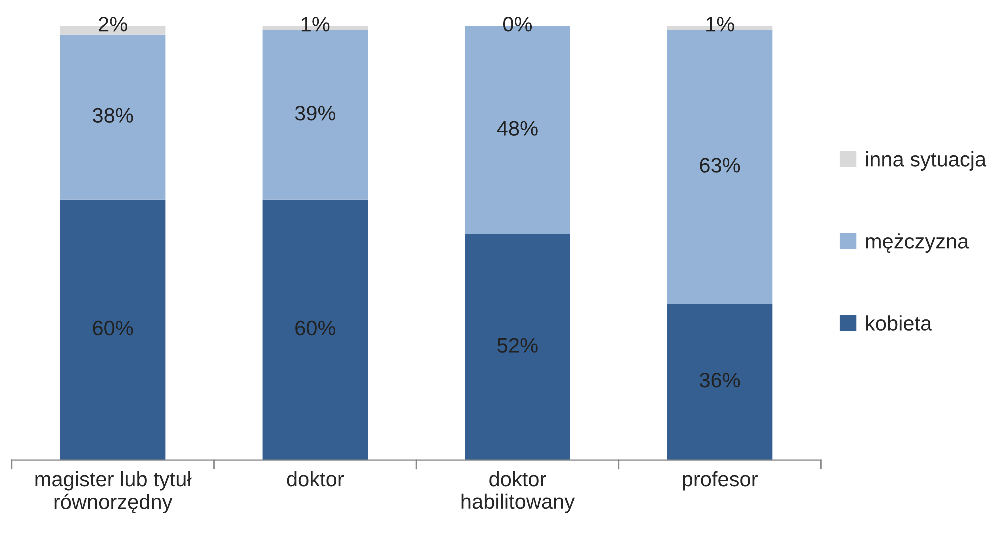  I want to click on x-tick-label: magister lub tytuł równorzędny, so click(114, 492).